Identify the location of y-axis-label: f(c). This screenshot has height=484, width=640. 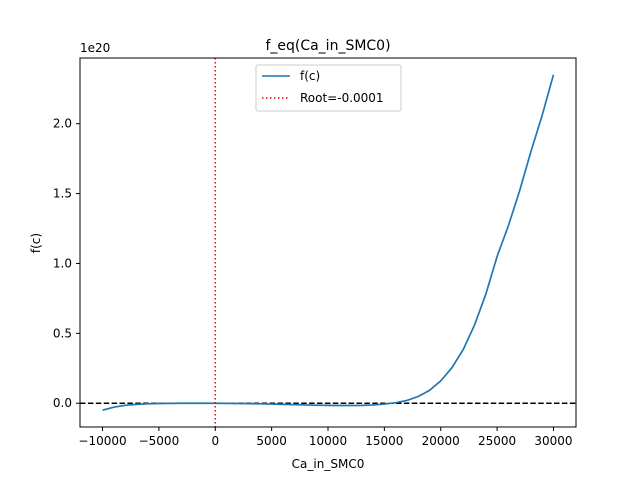
(36, 243).